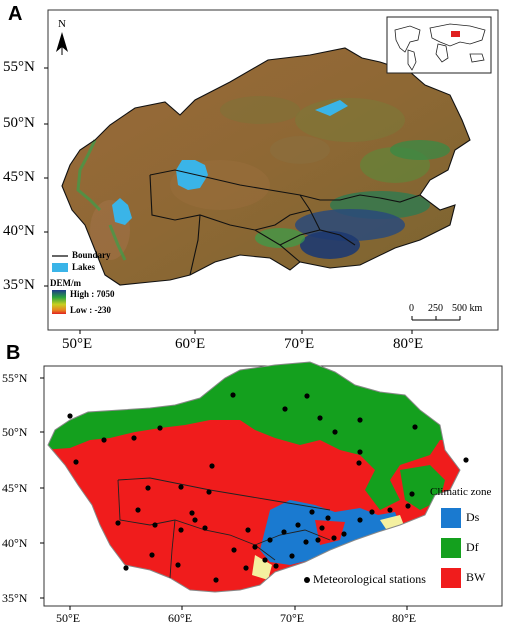 The width and height of the screenshot is (505, 629). What do you see at coordinates (19, 231) in the screenshot?
I see `lat-tick-40: 40°N` at bounding box center [19, 231].